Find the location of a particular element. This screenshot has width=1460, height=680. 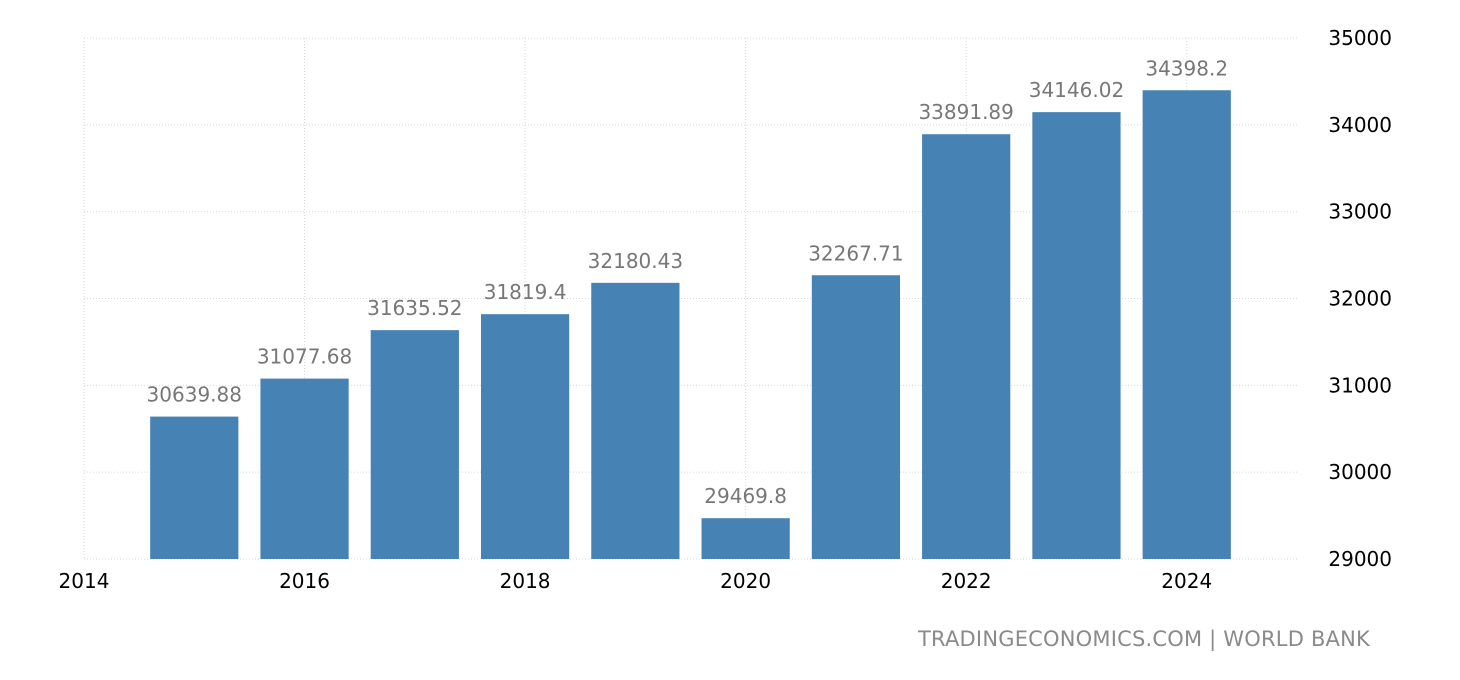

x-tick-label: 2014 is located at coordinates (84, 581).